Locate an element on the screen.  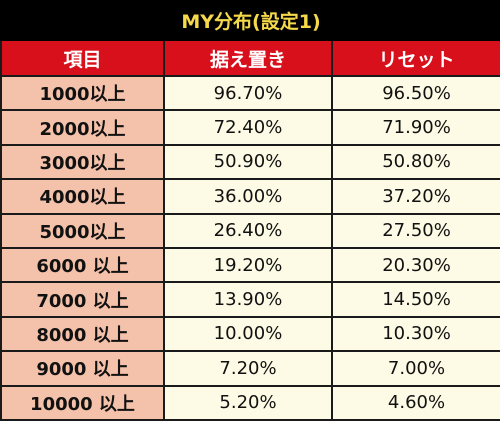
reset-value: 7.00% is located at coordinates (415, 368).